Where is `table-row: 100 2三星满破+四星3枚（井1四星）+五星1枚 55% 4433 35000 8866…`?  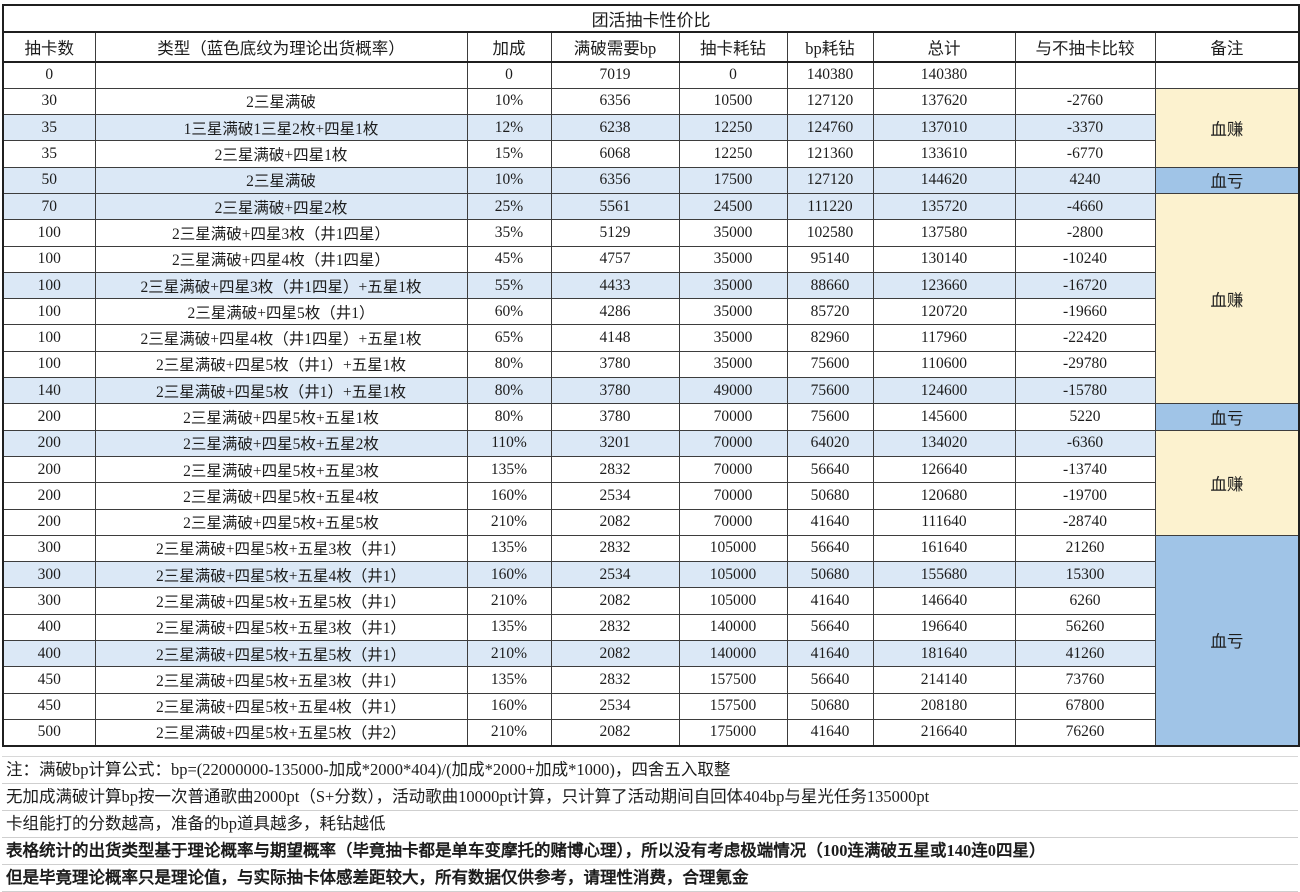 table-row: 100 2三星满破+四星3枚（井1四星）+五星1枚 55% 4433 35000 8866… is located at coordinates (651, 285).